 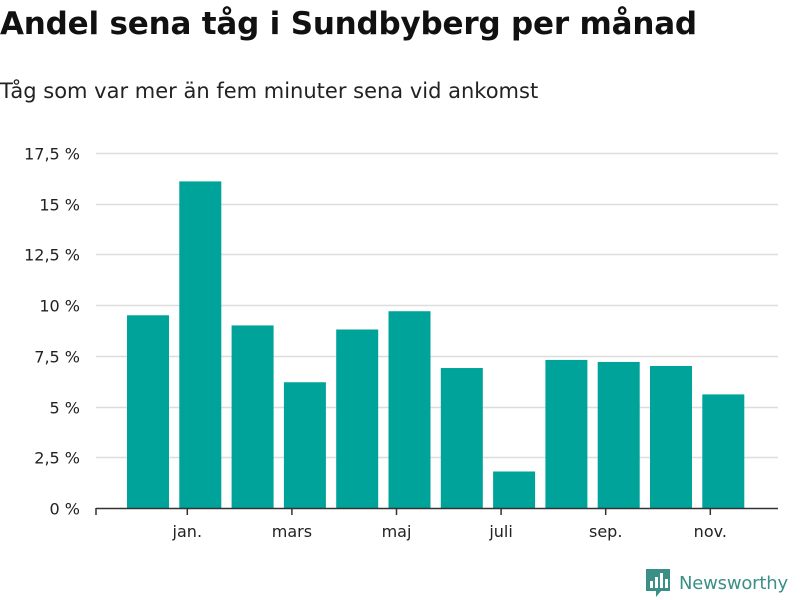 What do you see at coordinates (200, 344) in the screenshot?
I see `bar-jan.` at bounding box center [200, 344].